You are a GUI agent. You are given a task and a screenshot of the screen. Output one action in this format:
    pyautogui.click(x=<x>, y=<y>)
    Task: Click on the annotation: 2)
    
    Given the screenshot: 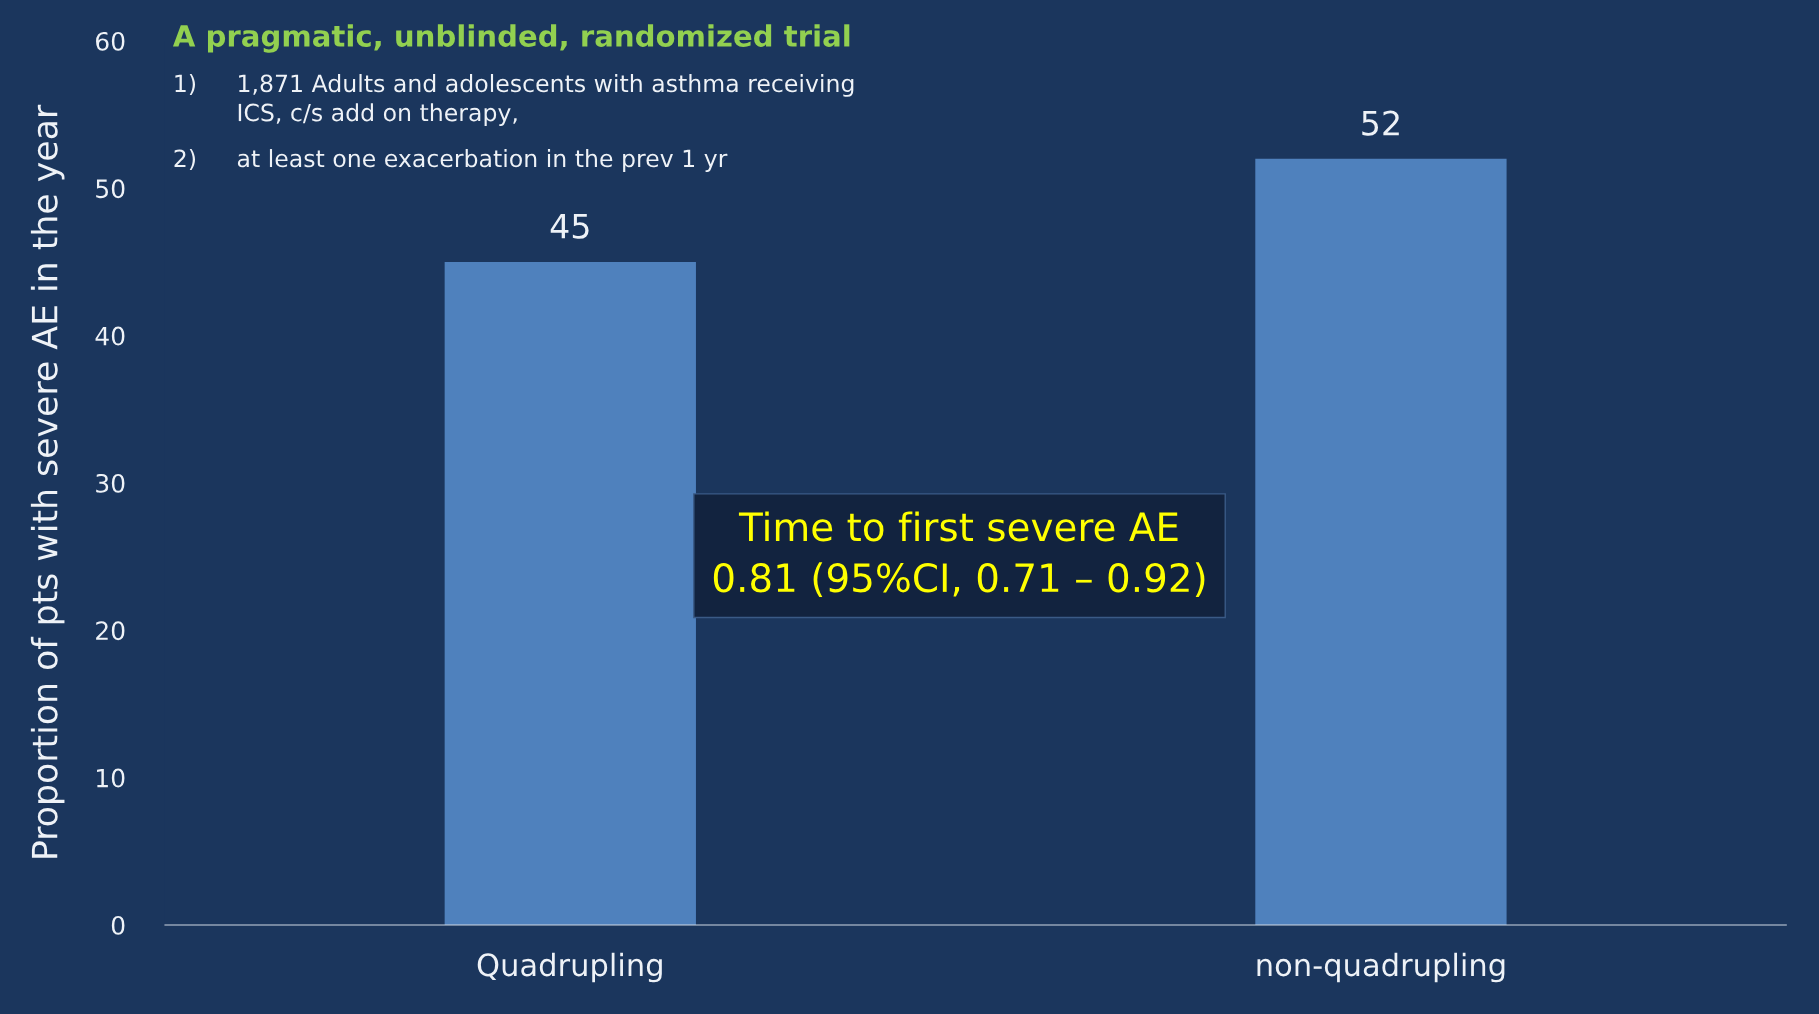 What is the action you would take?
    pyautogui.click(x=185, y=160)
    